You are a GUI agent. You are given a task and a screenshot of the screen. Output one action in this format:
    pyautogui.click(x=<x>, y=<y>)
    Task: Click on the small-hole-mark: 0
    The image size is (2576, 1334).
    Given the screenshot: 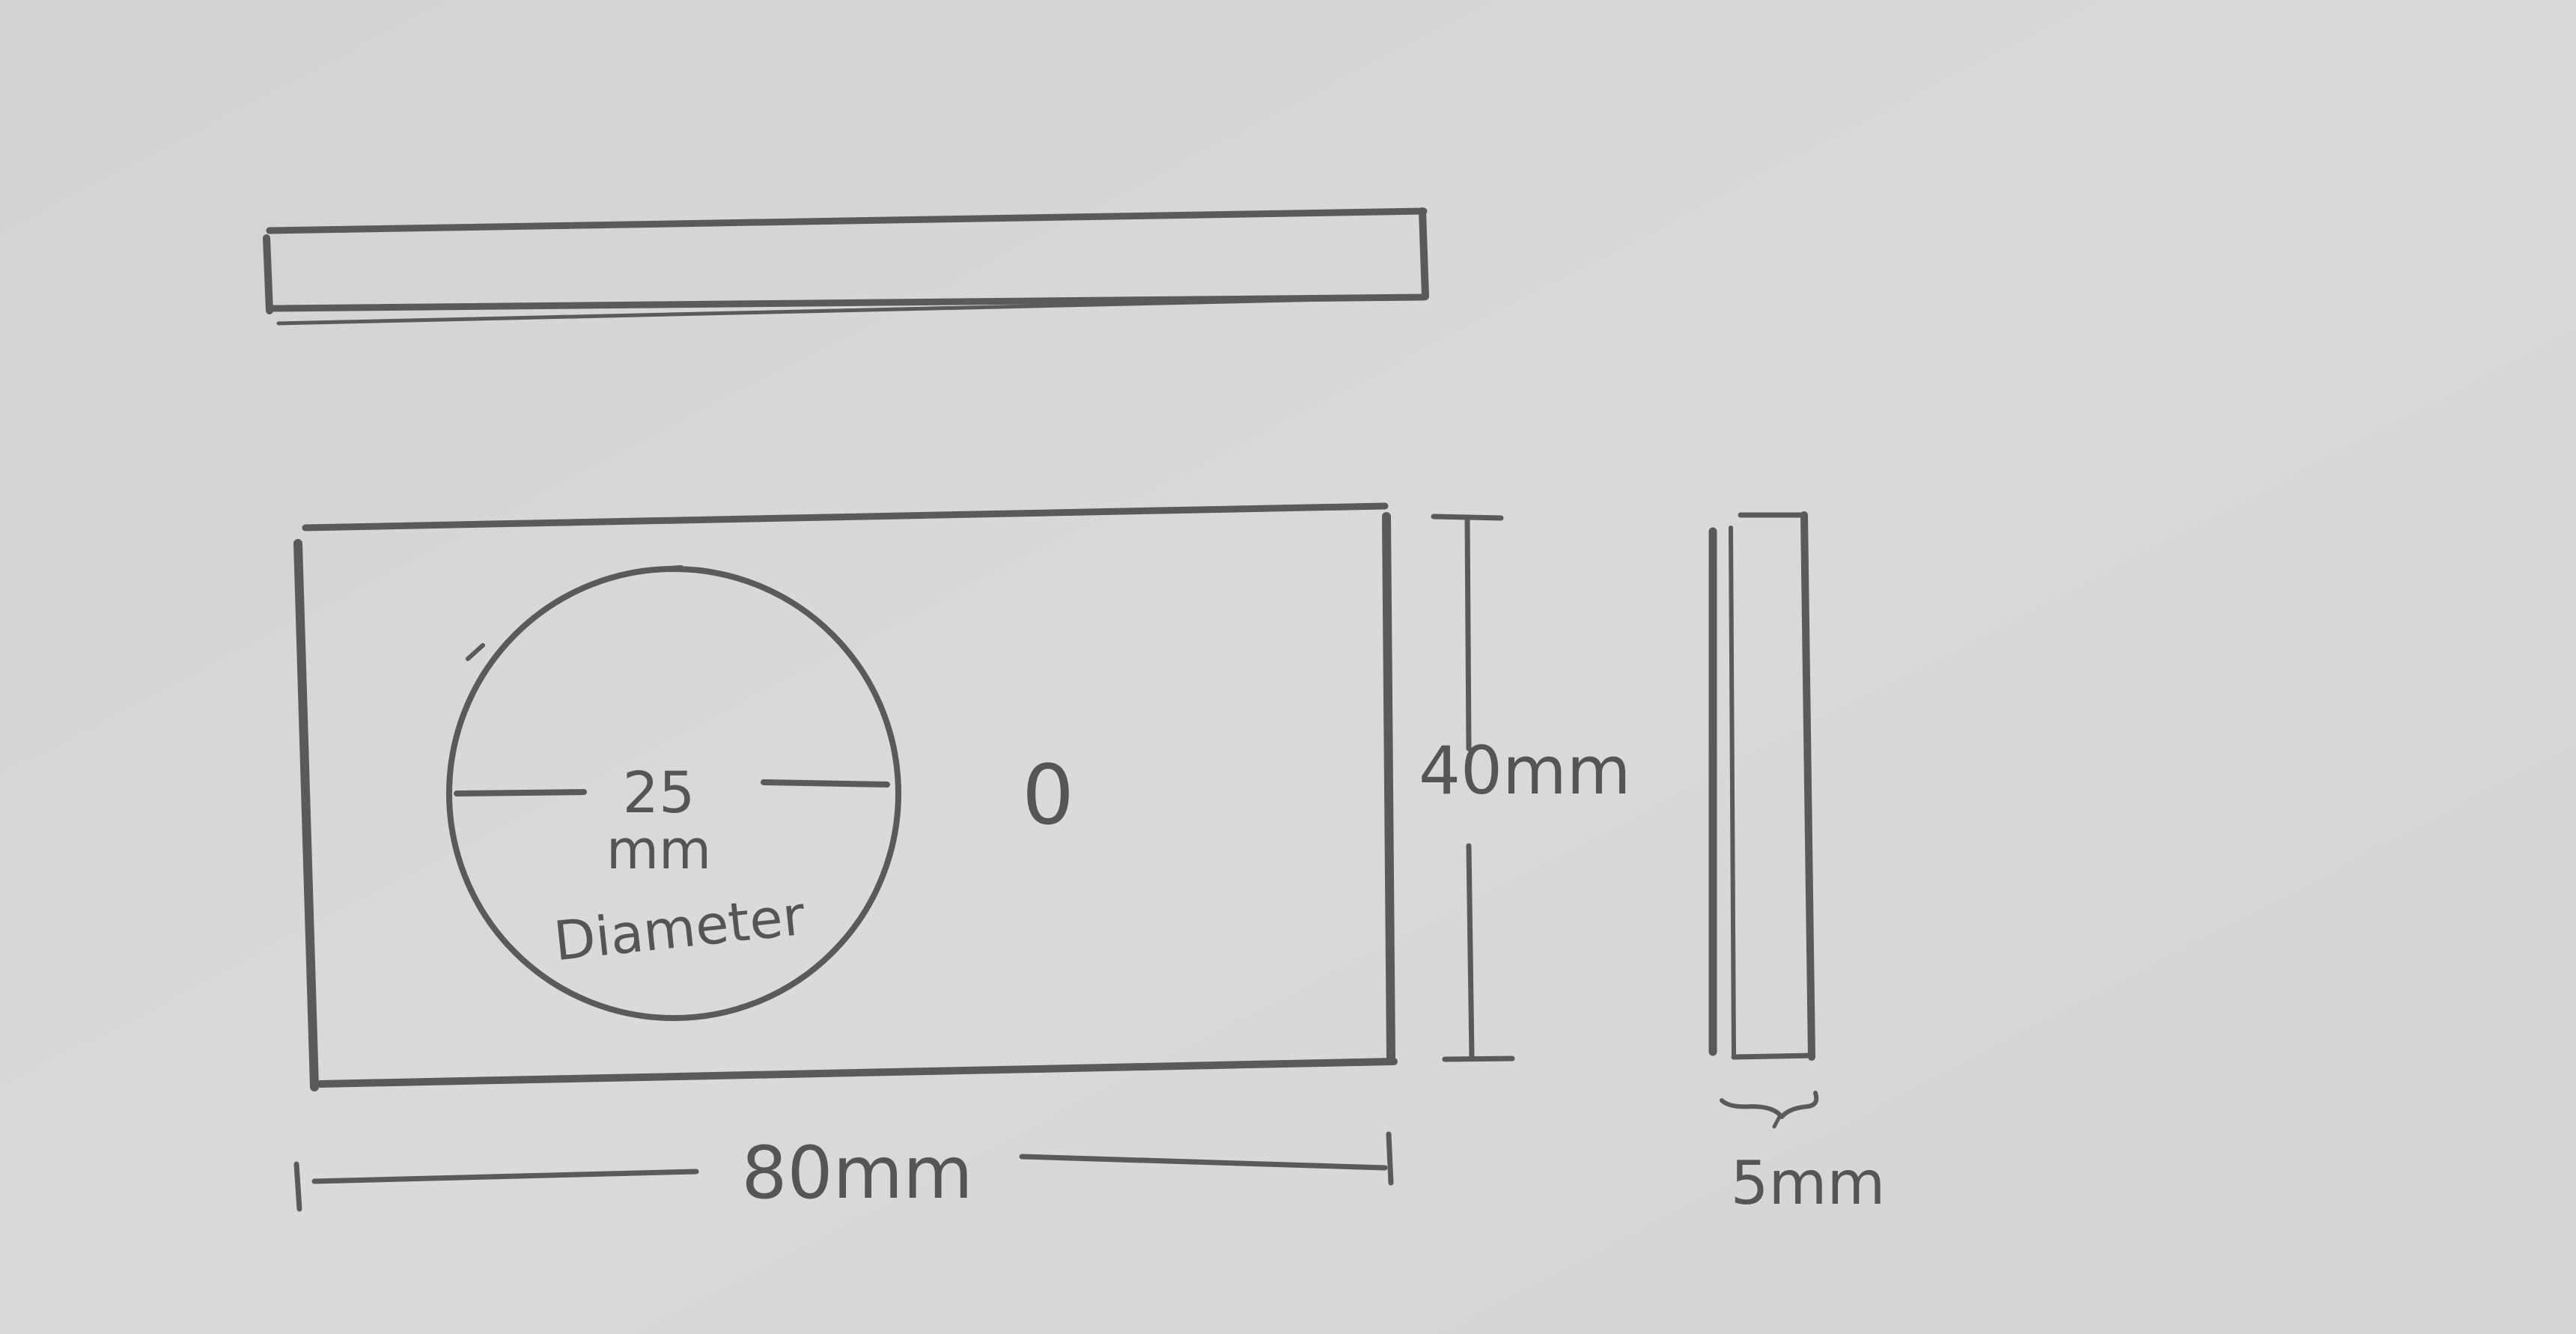 What is the action you would take?
    pyautogui.click(x=1048, y=795)
    